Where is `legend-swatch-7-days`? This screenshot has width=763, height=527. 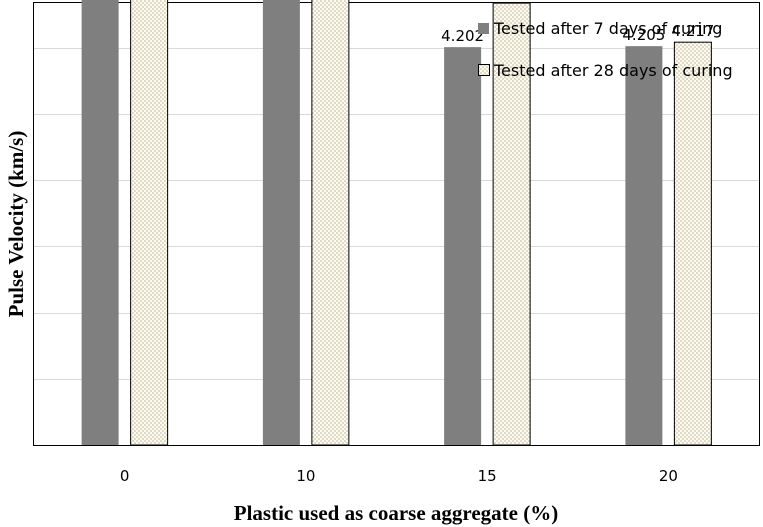
legend-swatch-7-days is located at coordinates (483, 28).